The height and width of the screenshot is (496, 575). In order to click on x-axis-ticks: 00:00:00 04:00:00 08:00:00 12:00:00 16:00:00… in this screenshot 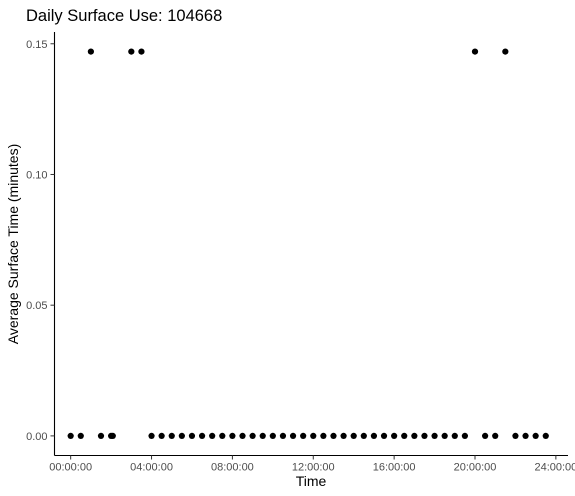, I will do `click(312, 464)`.